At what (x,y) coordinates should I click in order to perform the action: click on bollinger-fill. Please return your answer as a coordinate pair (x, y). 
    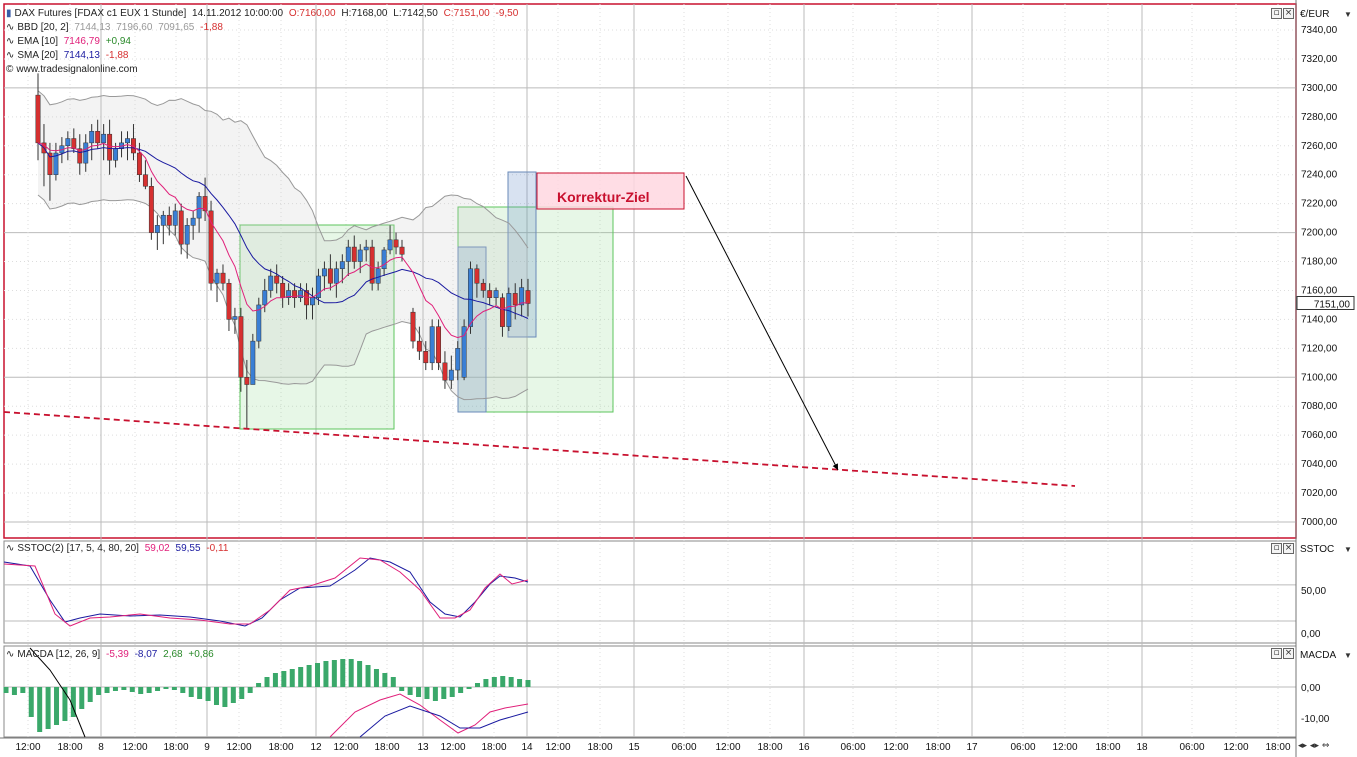
    Looking at the image, I should click on (283, 245).